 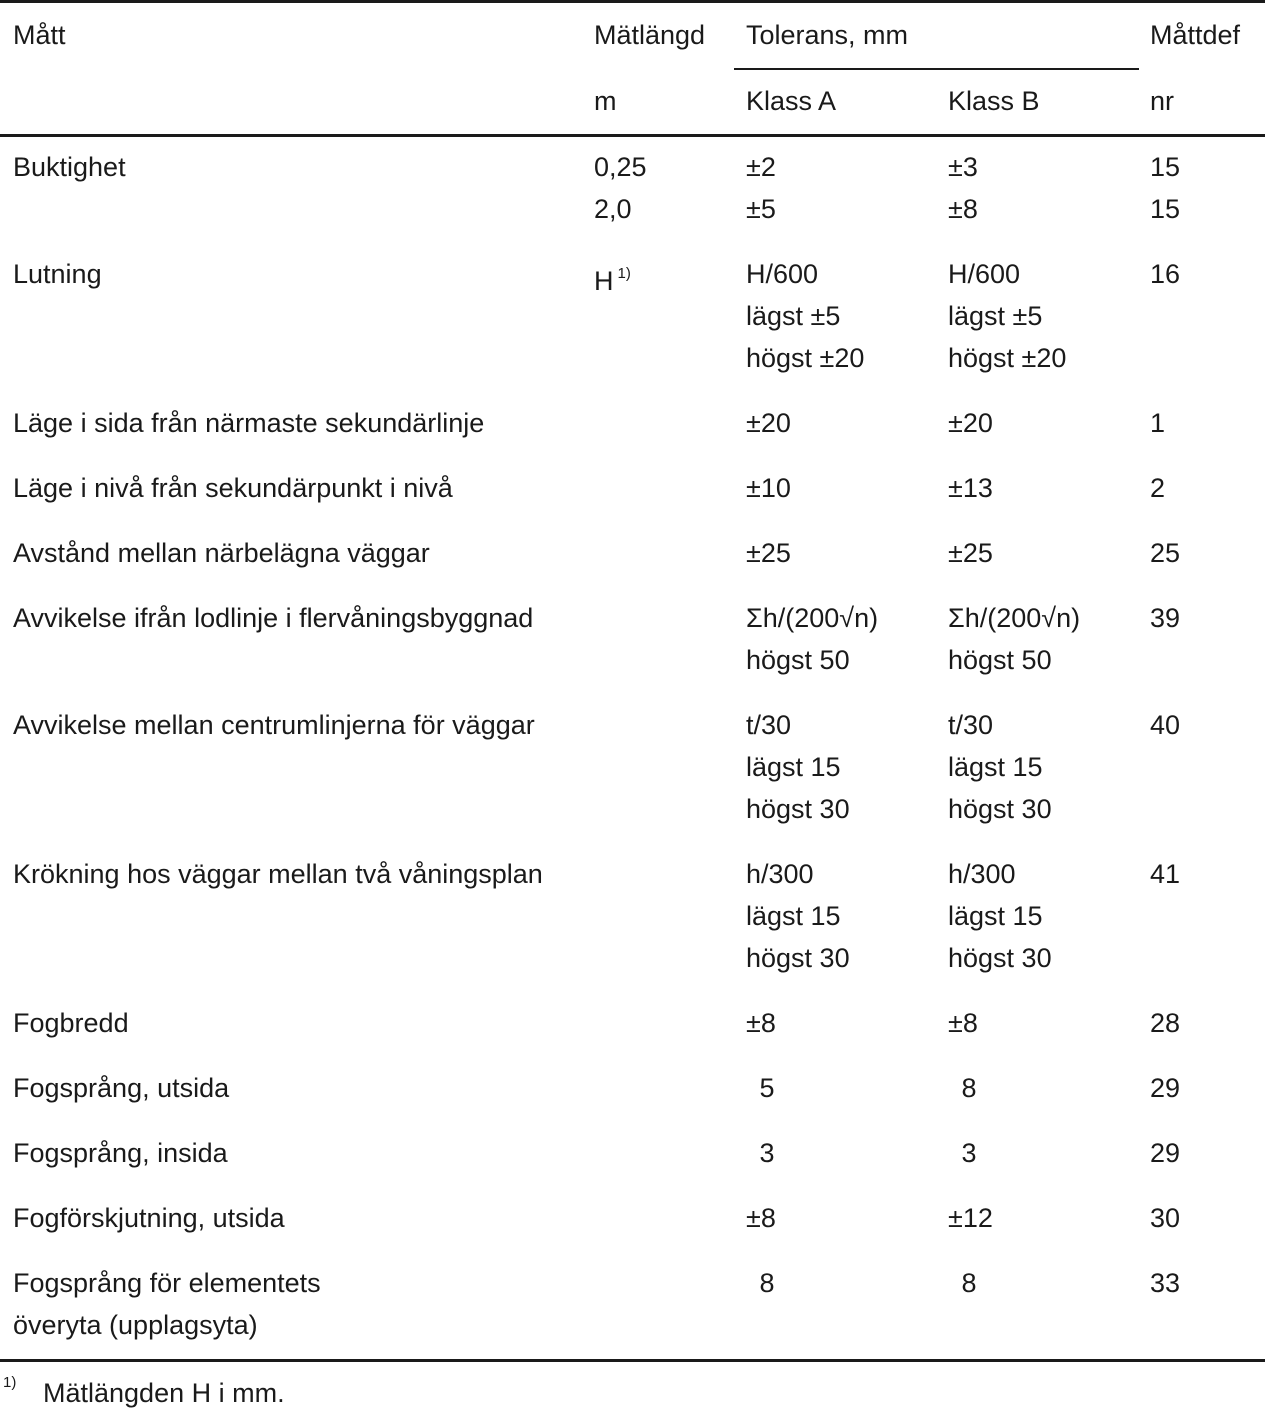 I want to click on row-mattdef-nr-line: 1, so click(x=1158, y=423).